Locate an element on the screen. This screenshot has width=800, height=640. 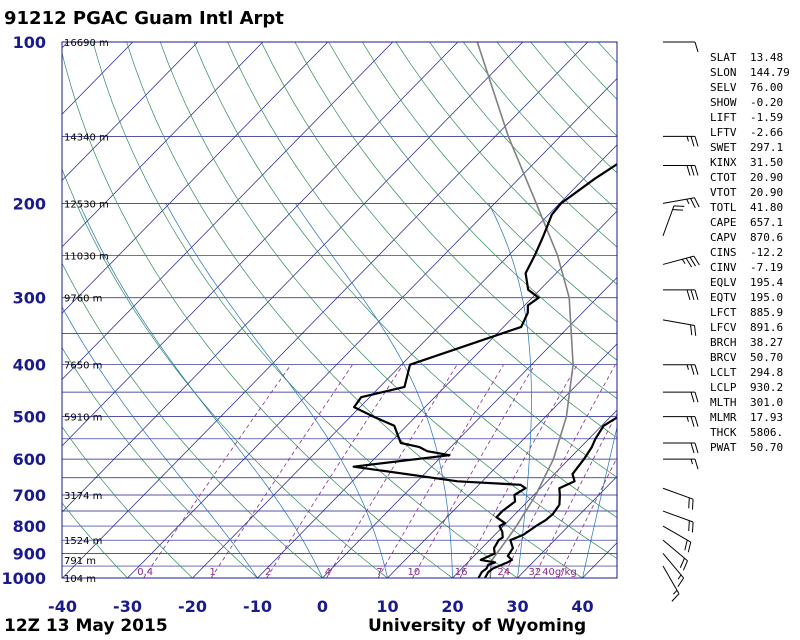
temperature-trace is located at coordinates (550, 497).